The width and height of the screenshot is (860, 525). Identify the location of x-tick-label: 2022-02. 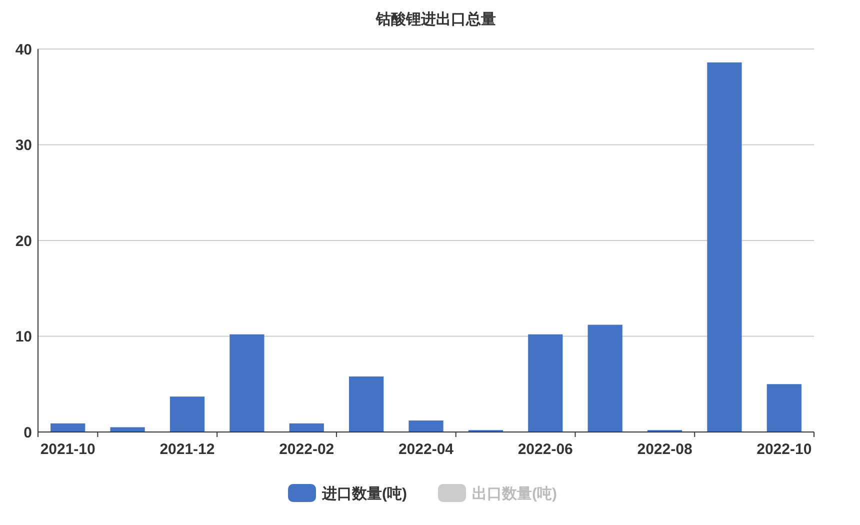
(306, 449).